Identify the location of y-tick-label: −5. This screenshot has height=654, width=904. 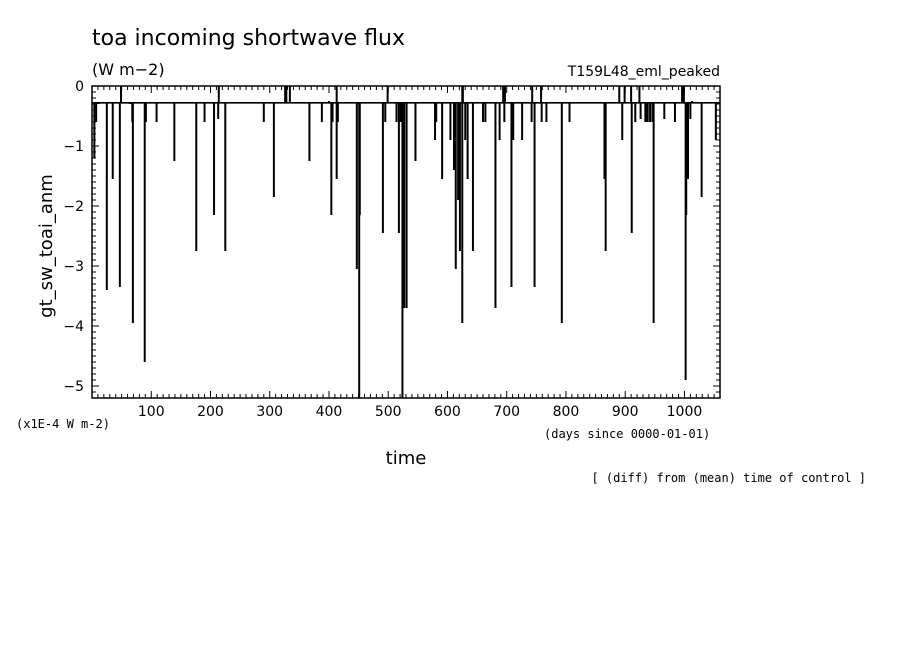
(73, 387).